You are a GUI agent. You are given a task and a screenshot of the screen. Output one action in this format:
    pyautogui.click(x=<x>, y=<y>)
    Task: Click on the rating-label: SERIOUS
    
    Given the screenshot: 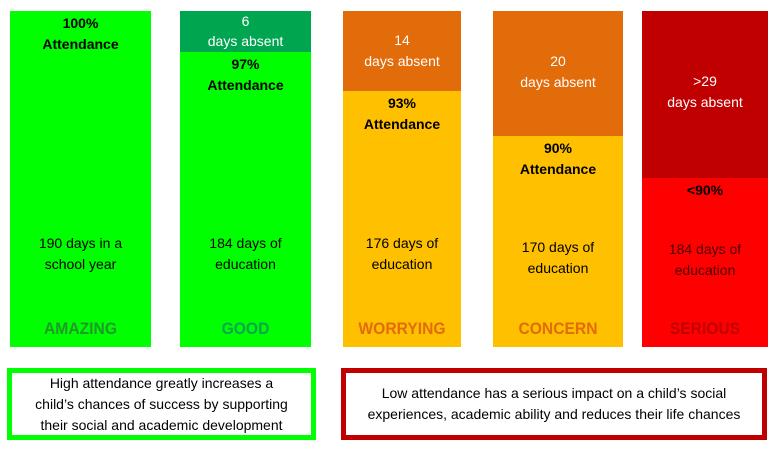 What is the action you would take?
    pyautogui.click(x=705, y=328)
    